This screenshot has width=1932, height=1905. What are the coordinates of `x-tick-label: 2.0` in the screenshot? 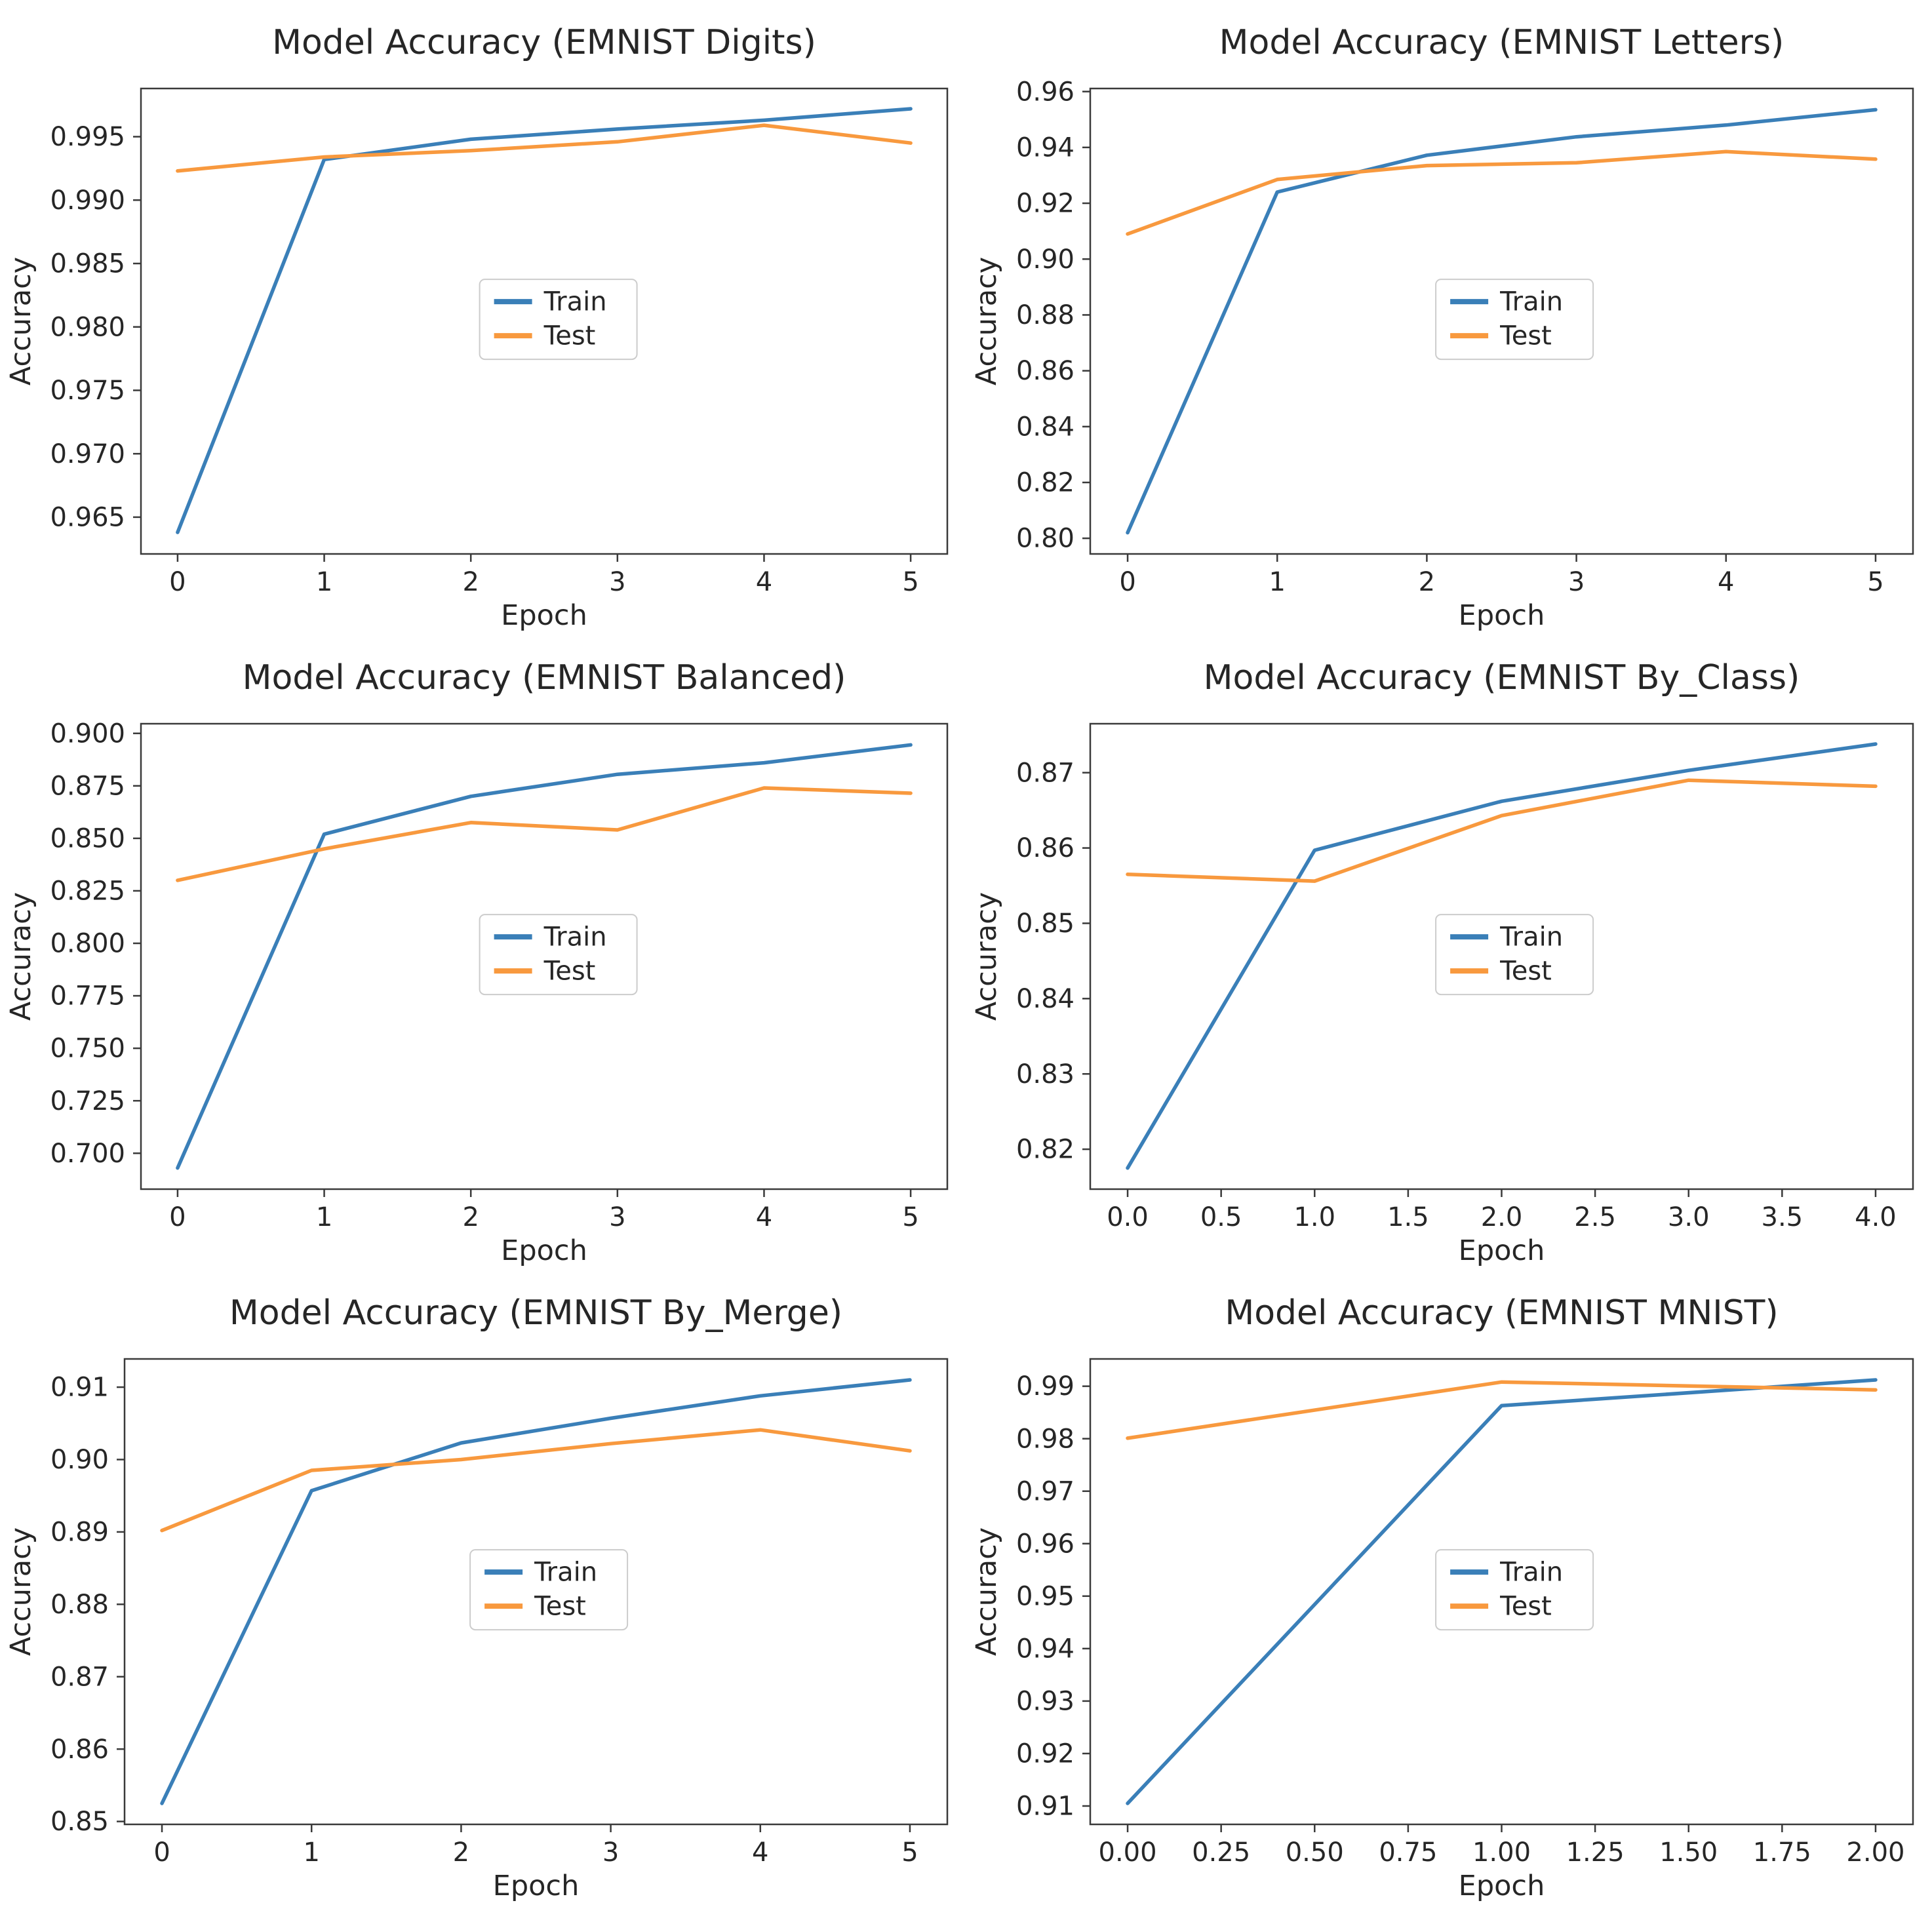 It's located at (1502, 1217).